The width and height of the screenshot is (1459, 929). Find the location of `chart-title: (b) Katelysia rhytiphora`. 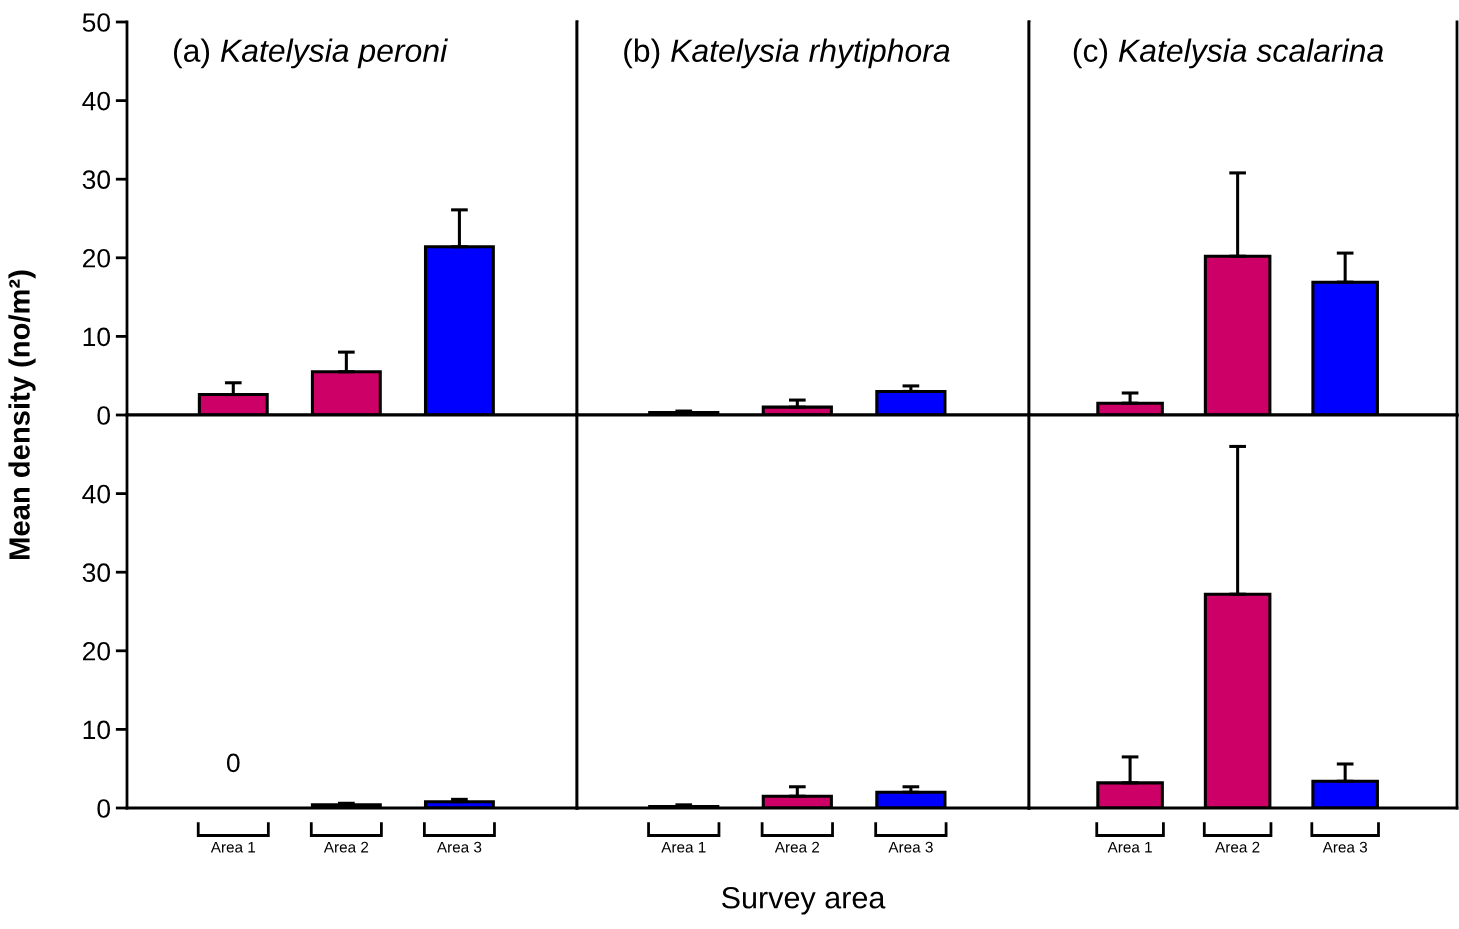

chart-title: (b) Katelysia rhytiphora is located at coordinates (787, 53).